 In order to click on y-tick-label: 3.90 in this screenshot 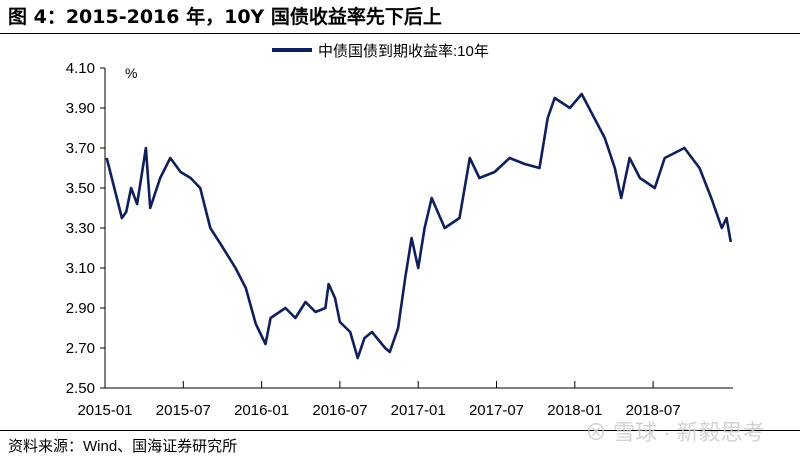, I will do `click(80, 108)`.